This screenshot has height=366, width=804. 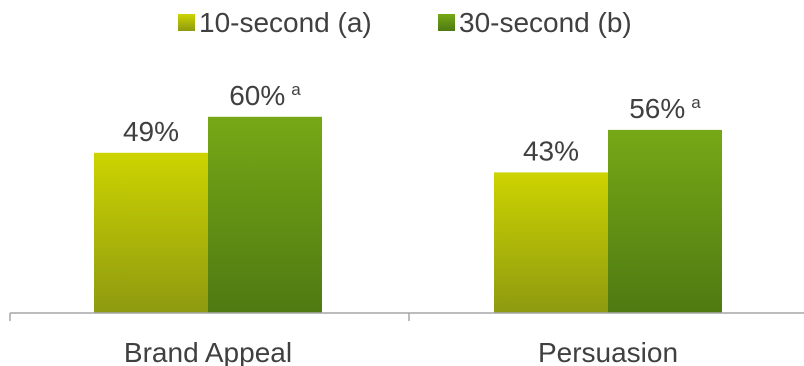 I want to click on legend-item-10-second-a: 10-second (a), so click(x=275, y=22).